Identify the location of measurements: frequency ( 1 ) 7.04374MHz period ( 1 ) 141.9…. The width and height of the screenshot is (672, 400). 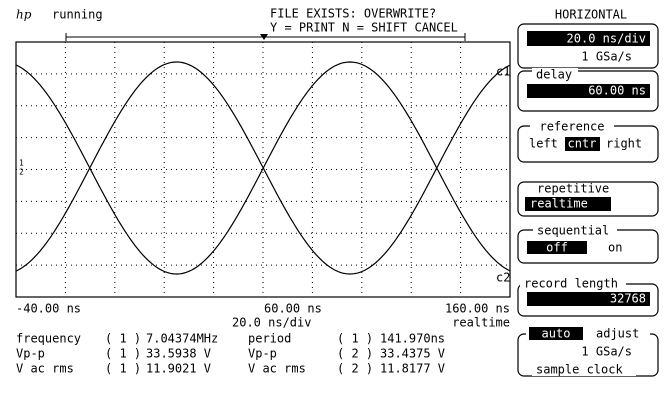
(230, 354).